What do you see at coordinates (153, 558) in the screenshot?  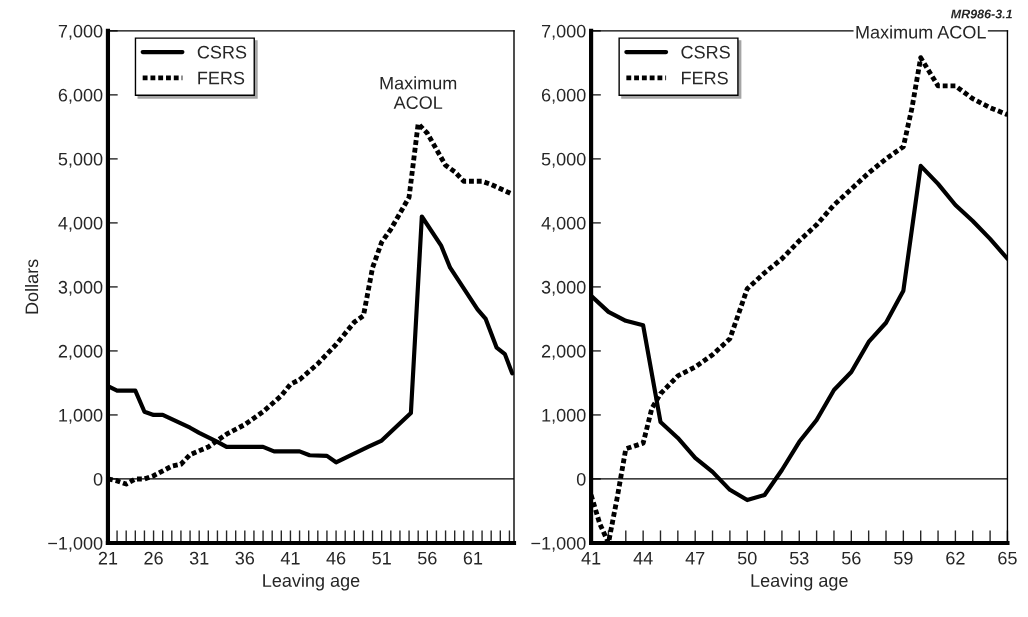 I see `x-tick-label: 26` at bounding box center [153, 558].